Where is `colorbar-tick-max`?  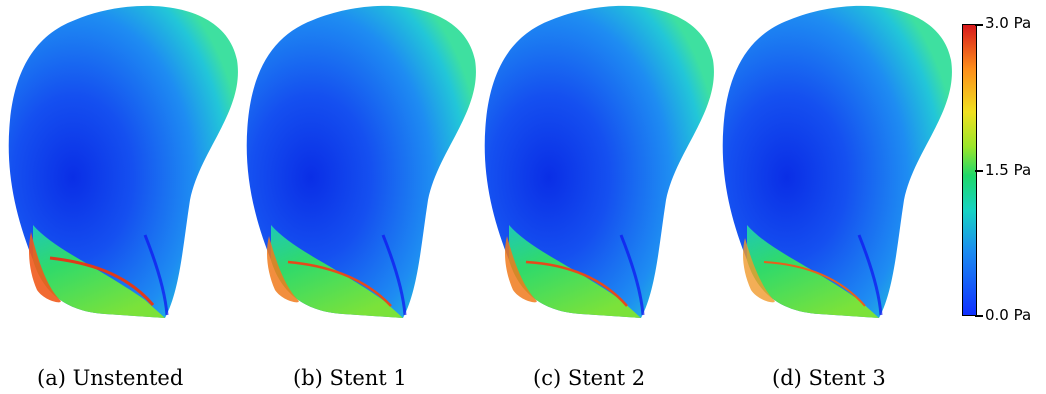
colorbar-tick-max is located at coordinates (979, 25).